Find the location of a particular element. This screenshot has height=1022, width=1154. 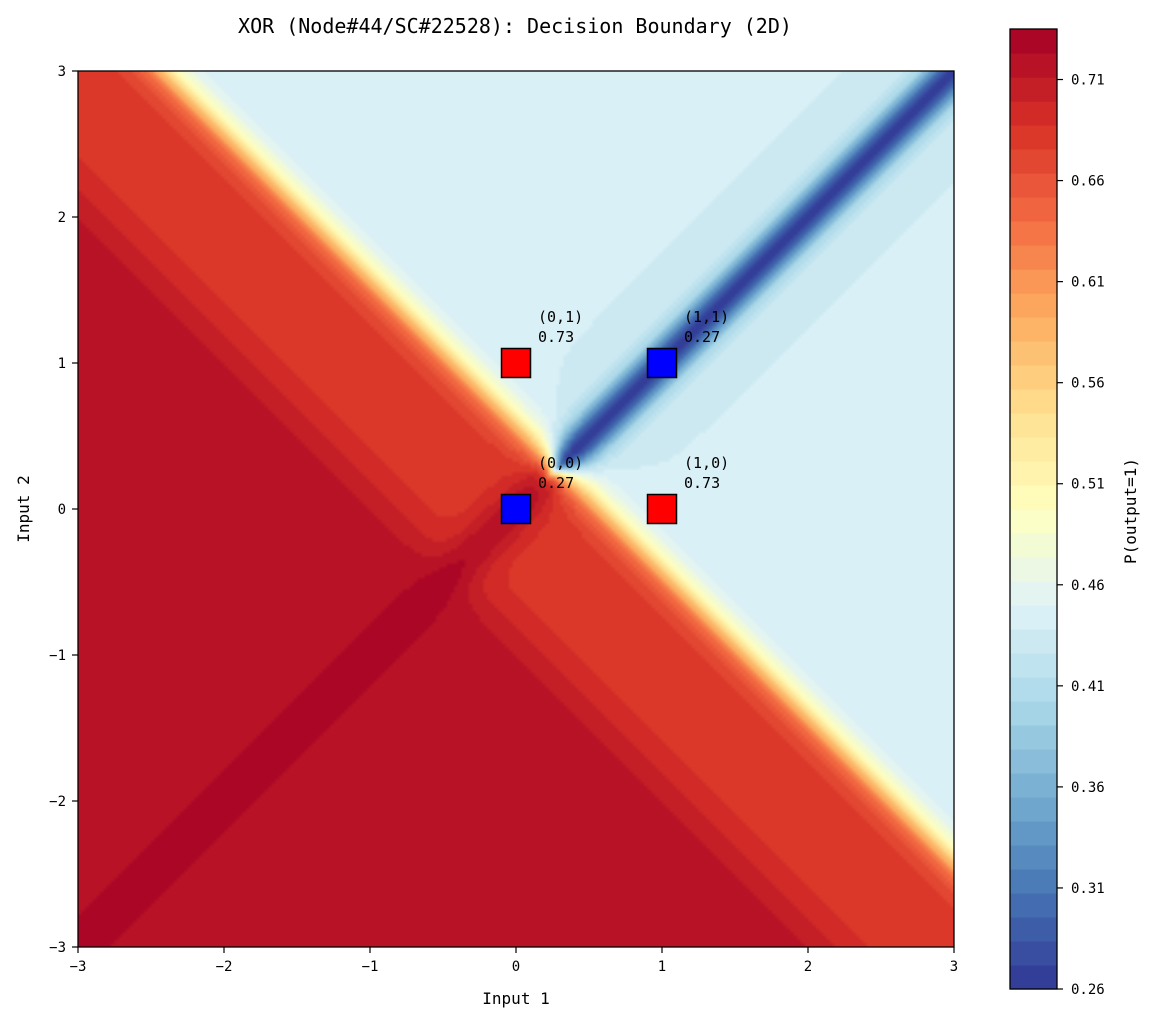

y-tick-label: 2 is located at coordinates (62, 218).